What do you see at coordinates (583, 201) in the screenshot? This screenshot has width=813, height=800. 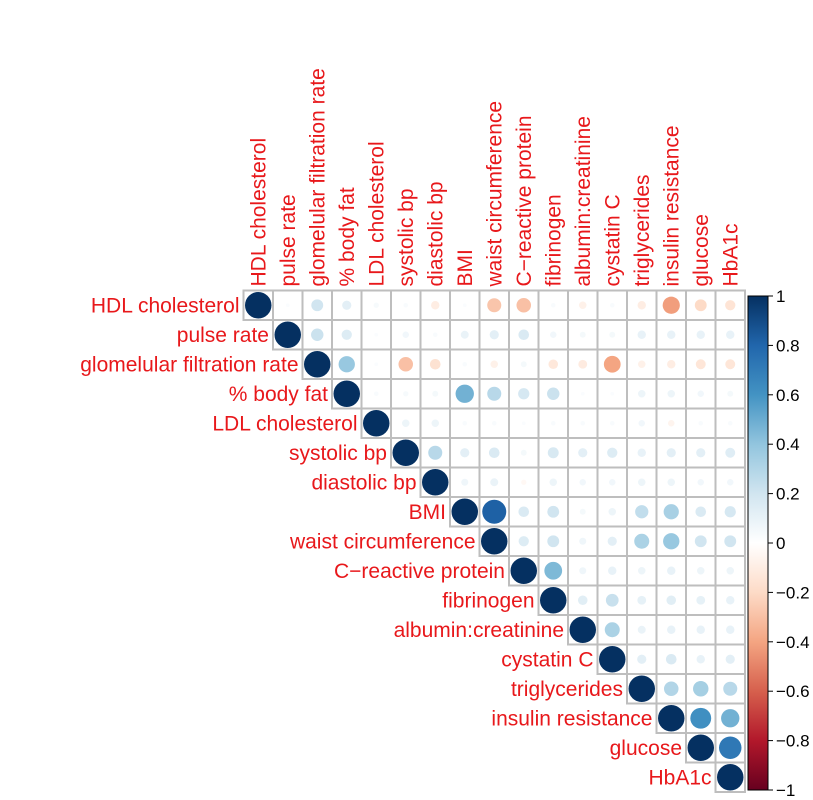 I see `column-label: albumin:creatinine` at bounding box center [583, 201].